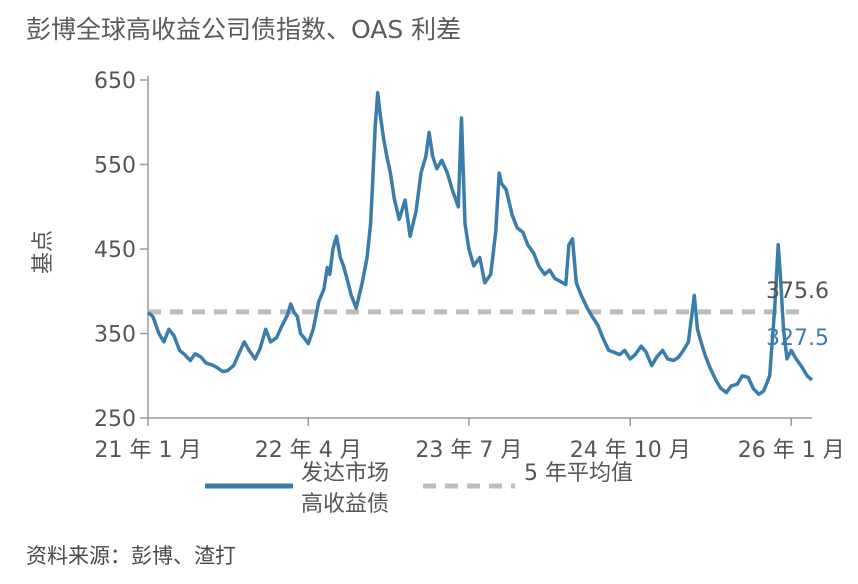  I want to click on y-tick-label: 350, so click(115, 335).